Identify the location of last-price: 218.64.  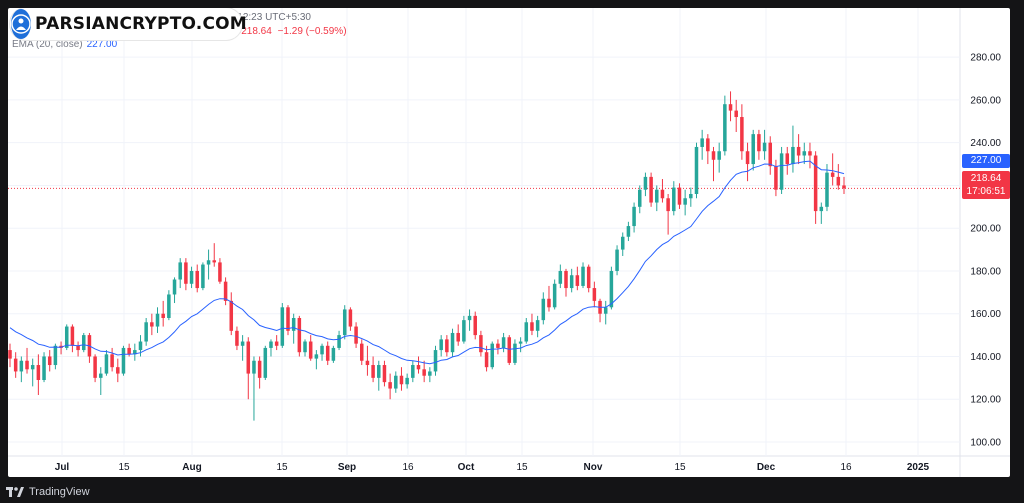
(986, 178).